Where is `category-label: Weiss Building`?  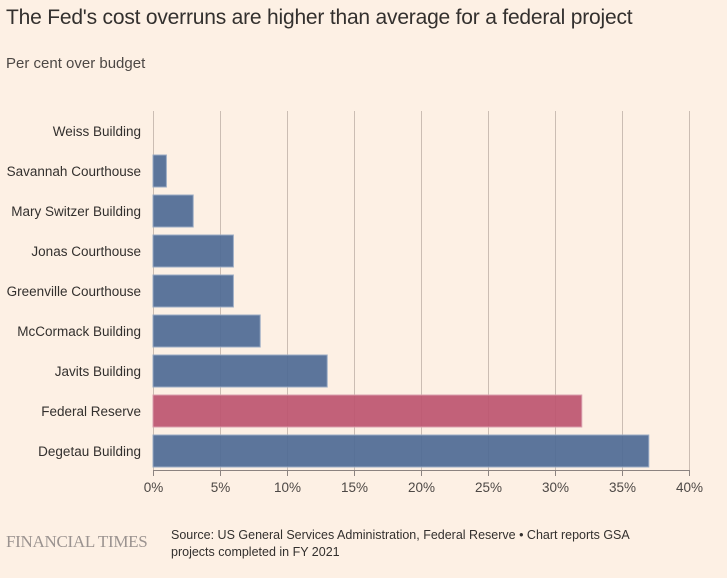 category-label: Weiss Building is located at coordinates (97, 131).